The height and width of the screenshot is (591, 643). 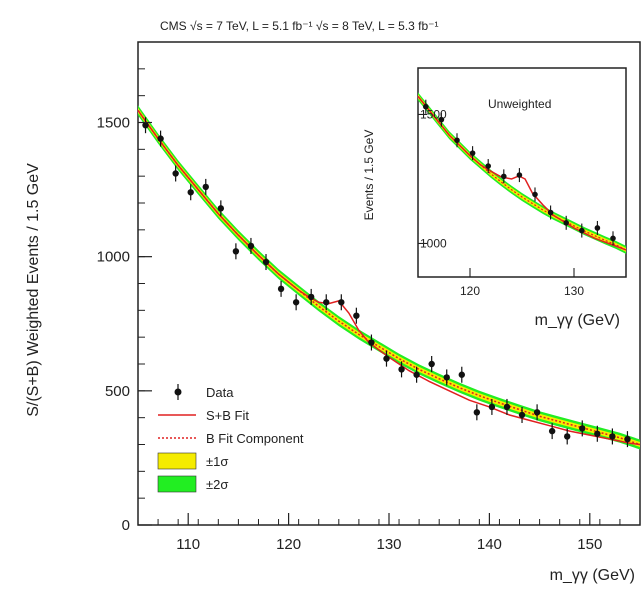 I want to click on x-tick-label: 110, so click(x=188, y=544).